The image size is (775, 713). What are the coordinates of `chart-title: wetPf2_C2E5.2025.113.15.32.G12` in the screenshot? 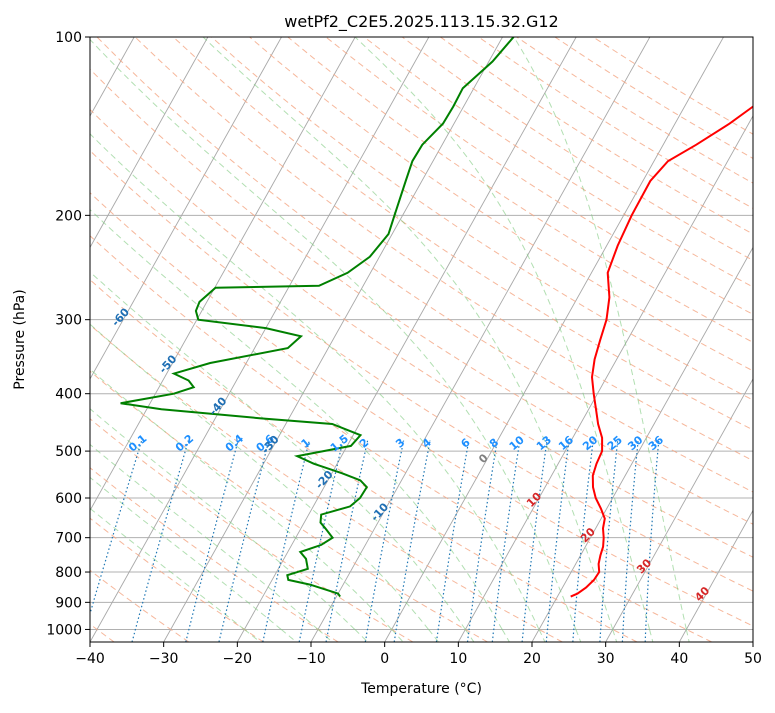 It's located at (421, 22).